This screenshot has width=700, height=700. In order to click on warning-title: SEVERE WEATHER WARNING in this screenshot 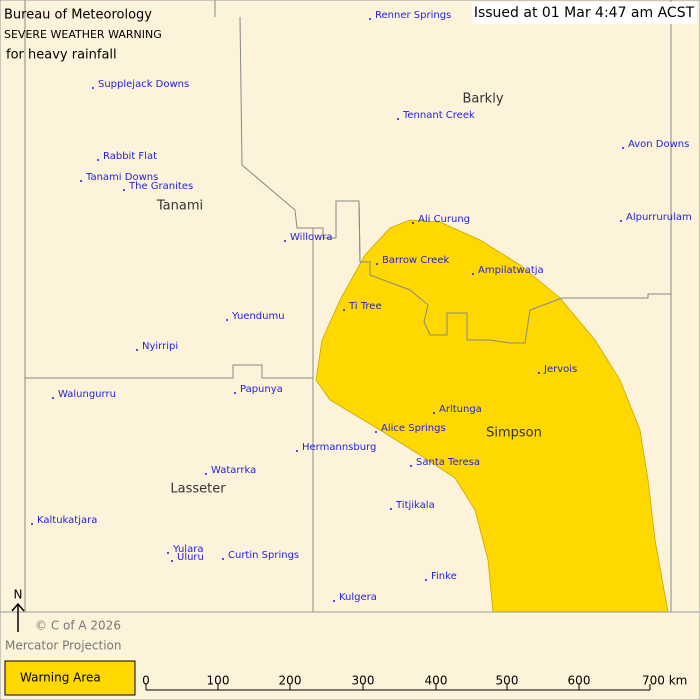, I will do `click(83, 34)`.